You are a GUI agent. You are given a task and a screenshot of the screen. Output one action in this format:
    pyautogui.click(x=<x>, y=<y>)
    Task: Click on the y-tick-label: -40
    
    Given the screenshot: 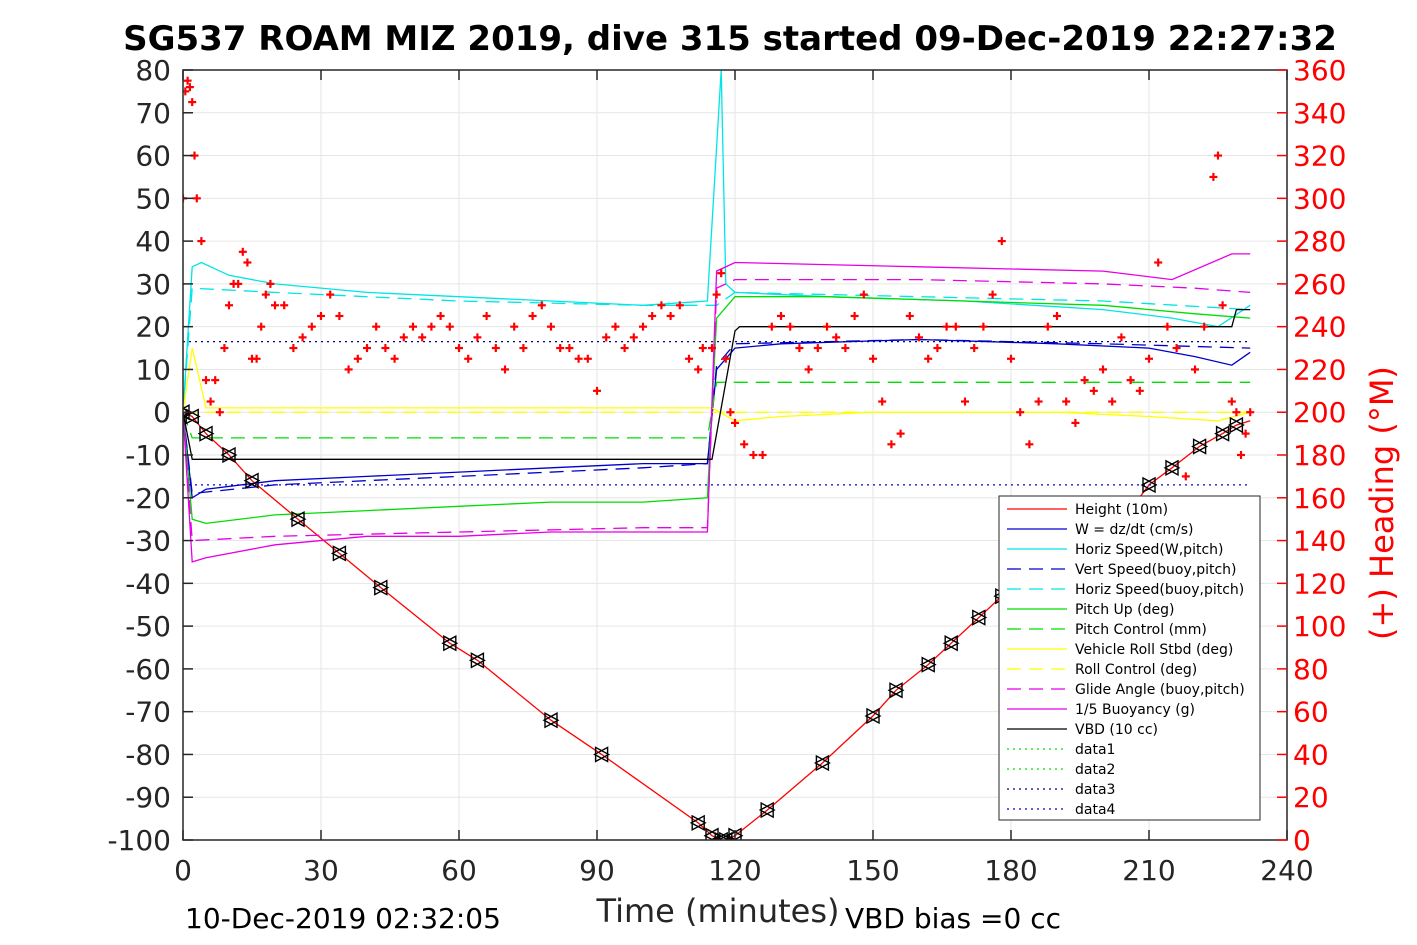 What is the action you would take?
    pyautogui.click(x=148, y=583)
    